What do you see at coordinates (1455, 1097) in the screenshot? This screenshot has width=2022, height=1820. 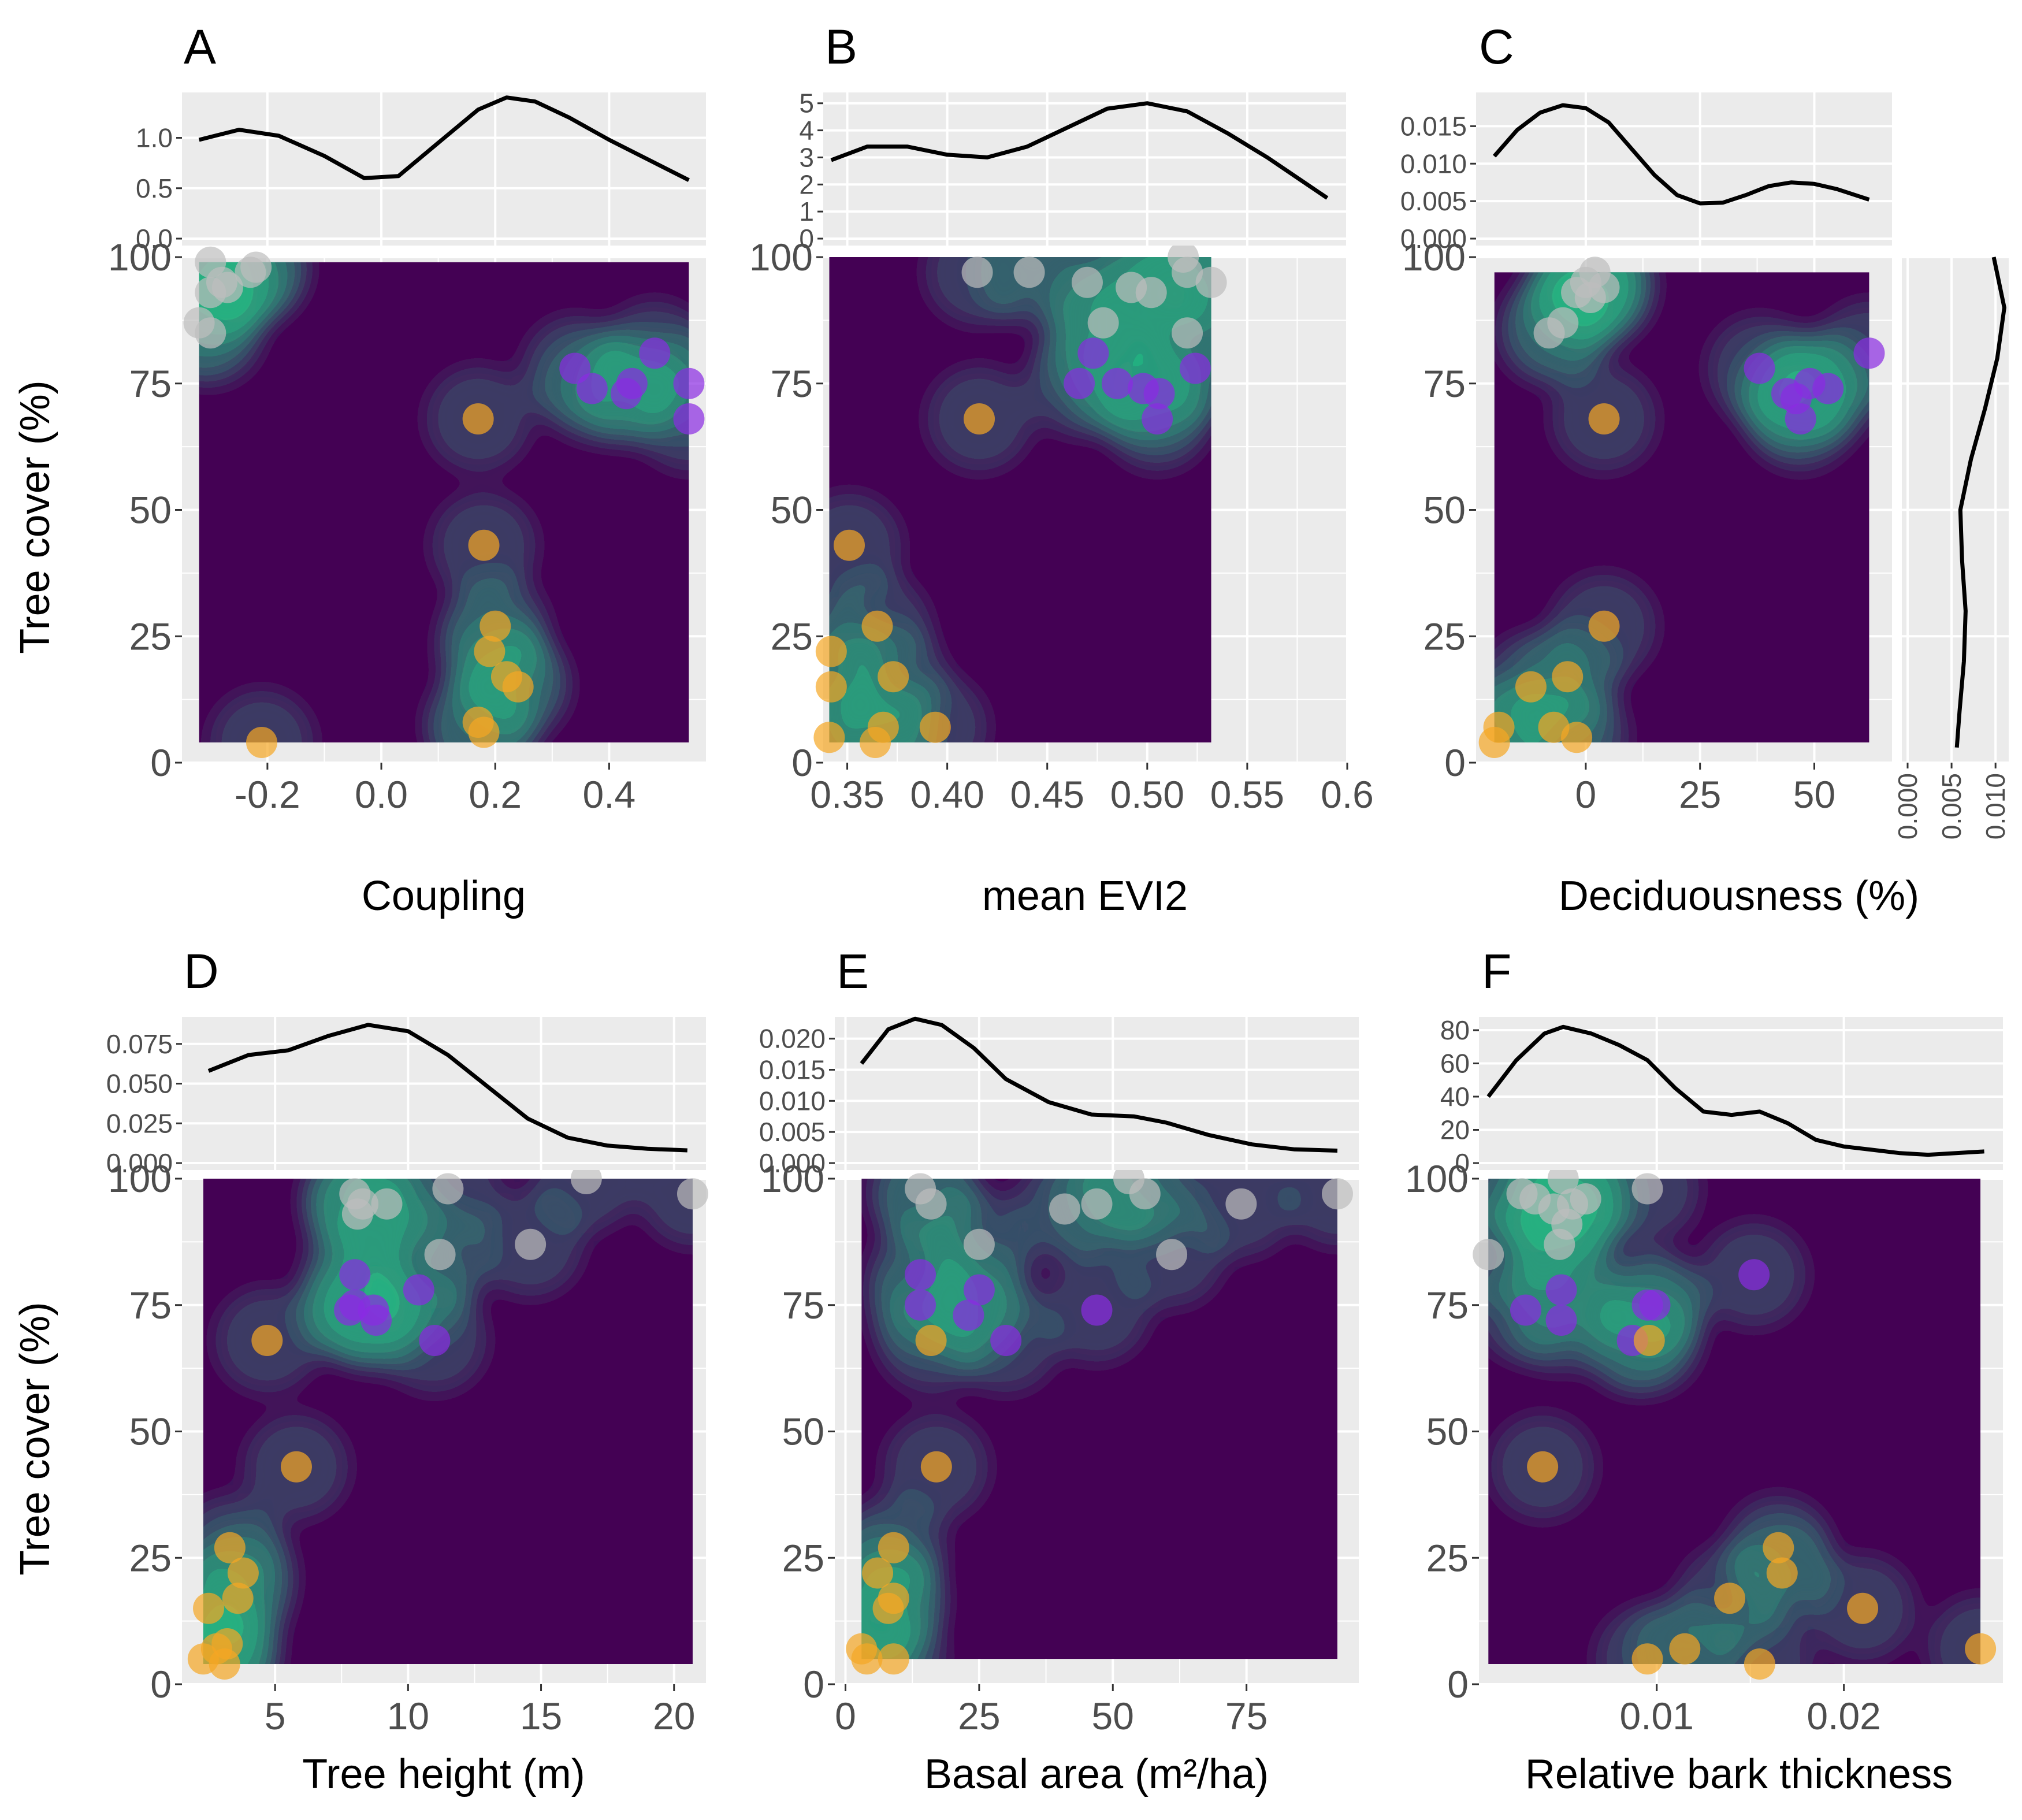 I see `marginal-y-tick-label: 40` at bounding box center [1455, 1097].